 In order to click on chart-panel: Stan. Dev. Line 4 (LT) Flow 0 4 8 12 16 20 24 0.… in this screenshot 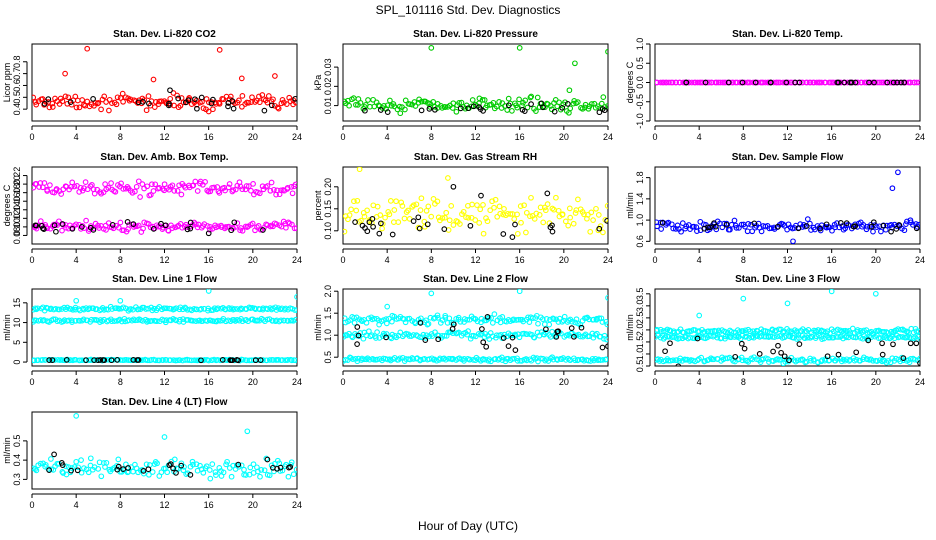, I will do `click(152, 453)`.